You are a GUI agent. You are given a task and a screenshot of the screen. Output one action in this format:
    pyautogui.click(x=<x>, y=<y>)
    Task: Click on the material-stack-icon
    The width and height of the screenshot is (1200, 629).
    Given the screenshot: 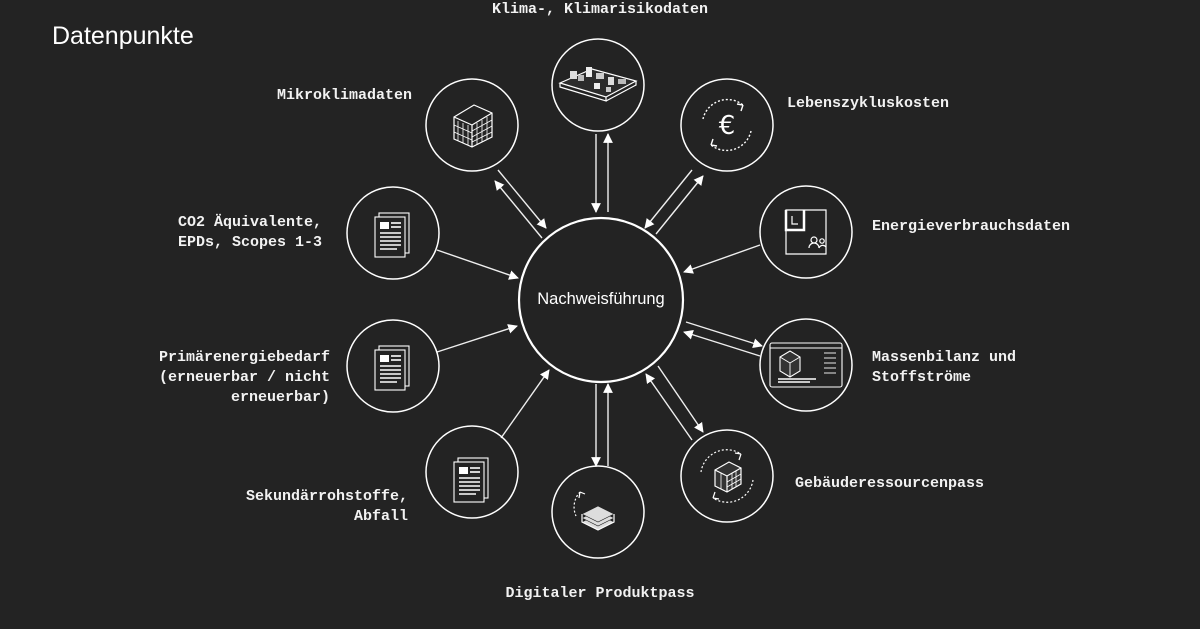 What is the action you would take?
    pyautogui.click(x=594, y=511)
    